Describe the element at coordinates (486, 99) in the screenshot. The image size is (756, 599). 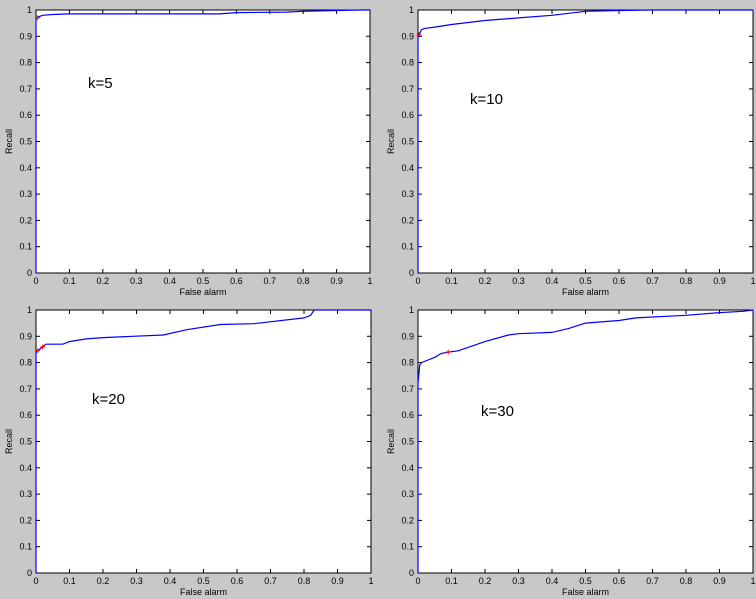
I see `k-value-annotation: k=10` at that location.